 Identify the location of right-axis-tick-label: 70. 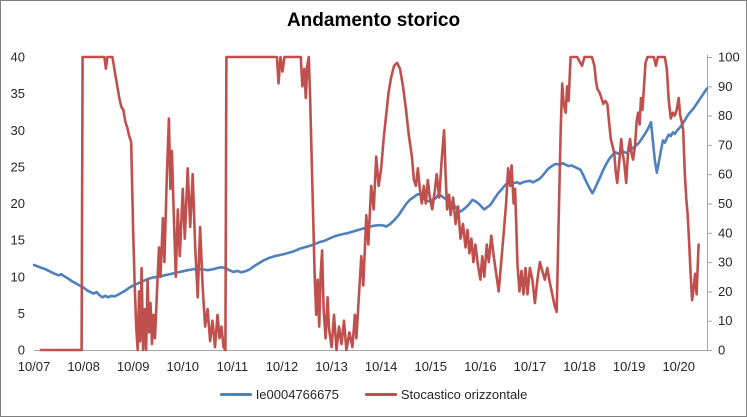
(725, 144).